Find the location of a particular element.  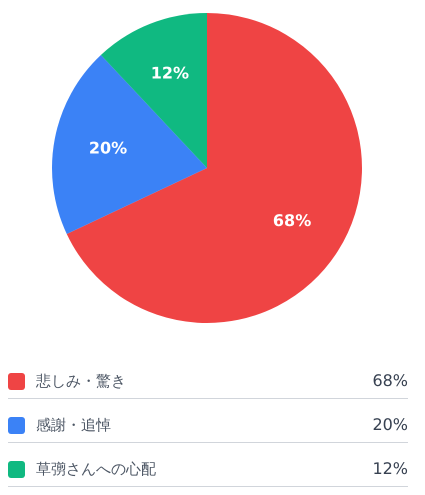

text: 20% is located at coordinates (390, 424).